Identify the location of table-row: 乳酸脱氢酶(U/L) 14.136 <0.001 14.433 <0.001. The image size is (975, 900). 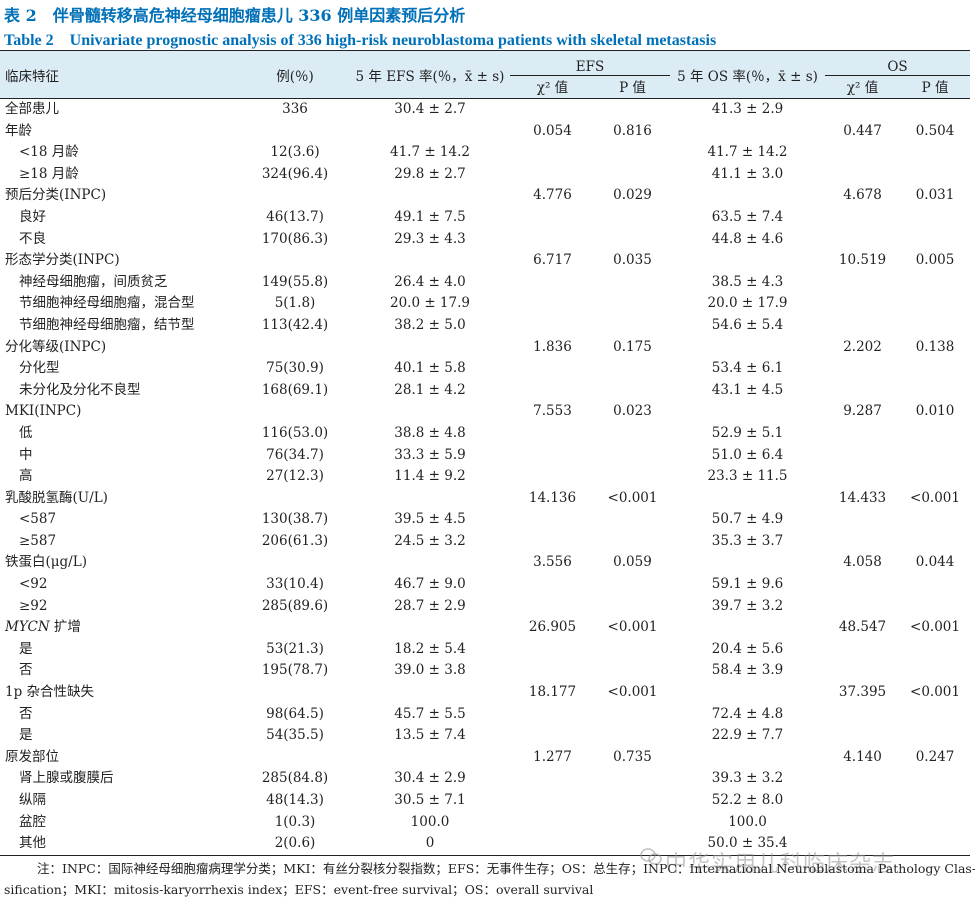
(485, 499).